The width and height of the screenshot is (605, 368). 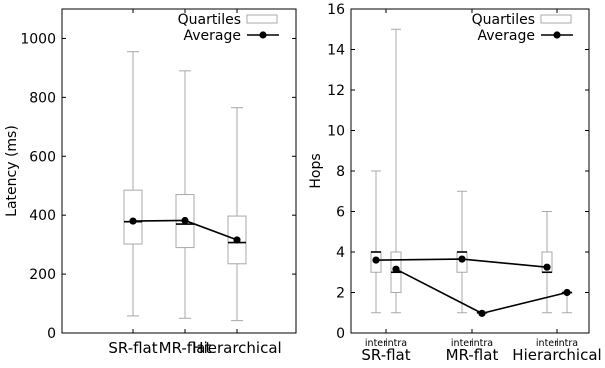 What do you see at coordinates (340, 213) in the screenshot?
I see `y-tick-label: 6` at bounding box center [340, 213].